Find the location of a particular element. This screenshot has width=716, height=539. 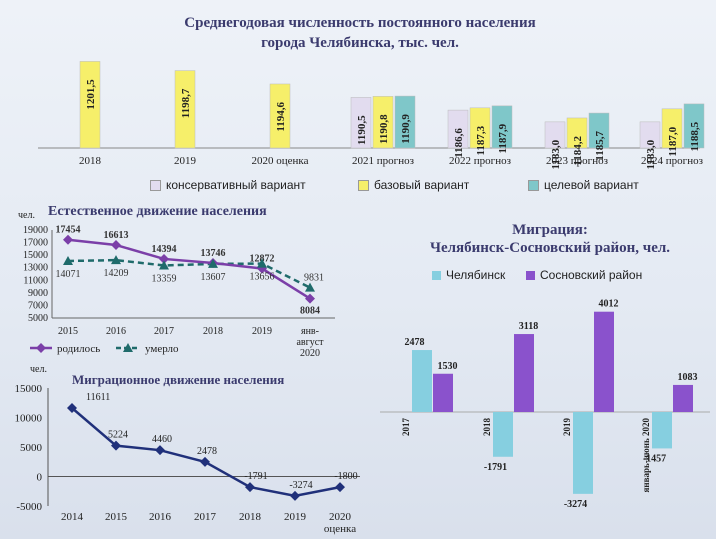

natural-born-value: 17454 is located at coordinates (68, 230).